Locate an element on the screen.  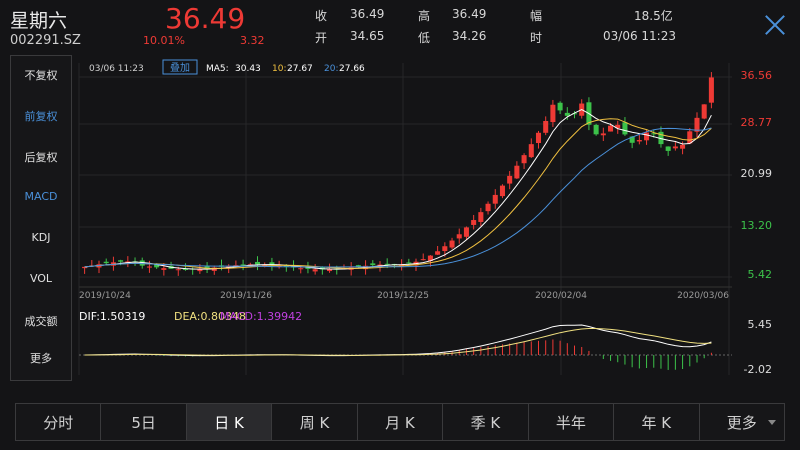
tab-daily-k: 日 K is located at coordinates (229, 422).